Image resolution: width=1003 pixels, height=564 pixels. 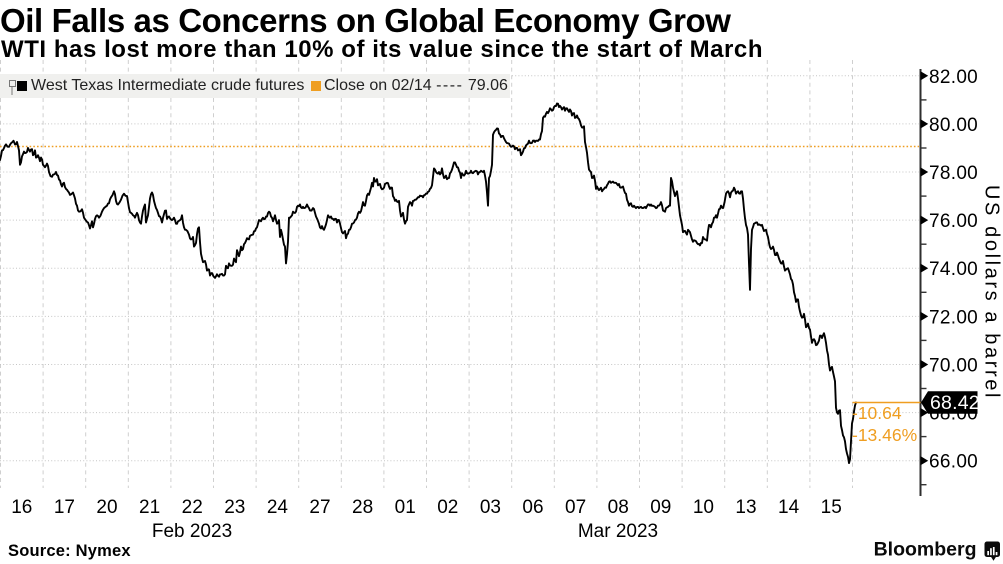 What do you see at coordinates (953, 221) in the screenshot?
I see `svg-text: 76.00` at bounding box center [953, 221].